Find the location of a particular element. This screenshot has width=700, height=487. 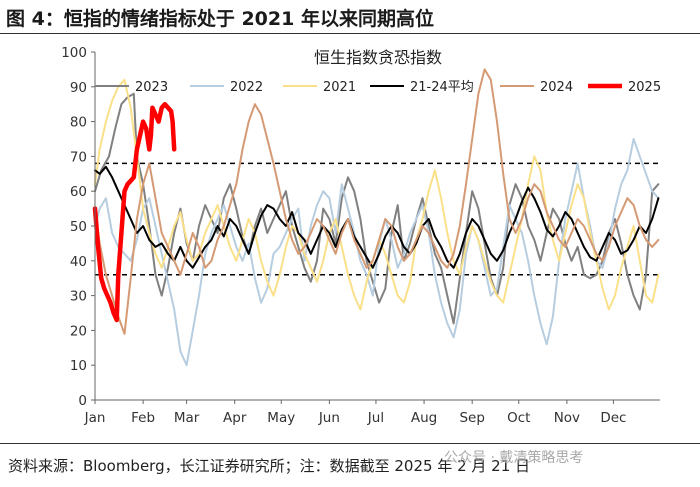

x-tick-label: May is located at coordinates (281, 418).